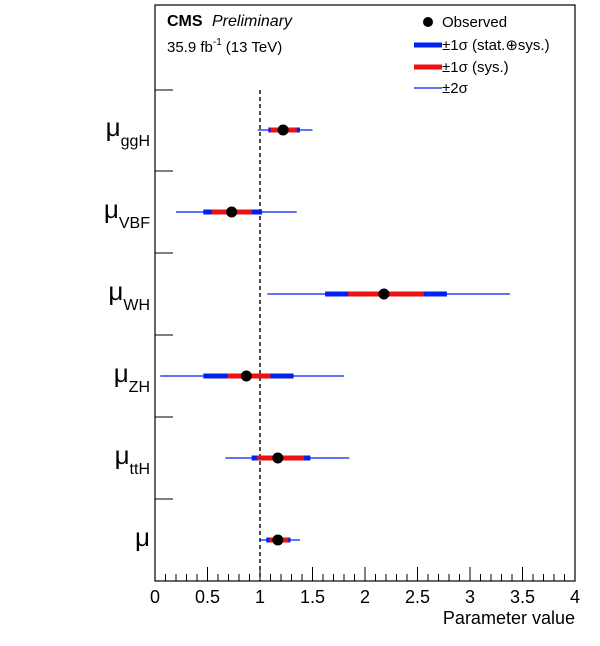 The height and width of the screenshot is (646, 600). What do you see at coordinates (482, 55) in the screenshot?
I see `legend: Observed ±1σ (stat.⊕sys.) ±1σ (sys.) ±2σ` at bounding box center [482, 55].